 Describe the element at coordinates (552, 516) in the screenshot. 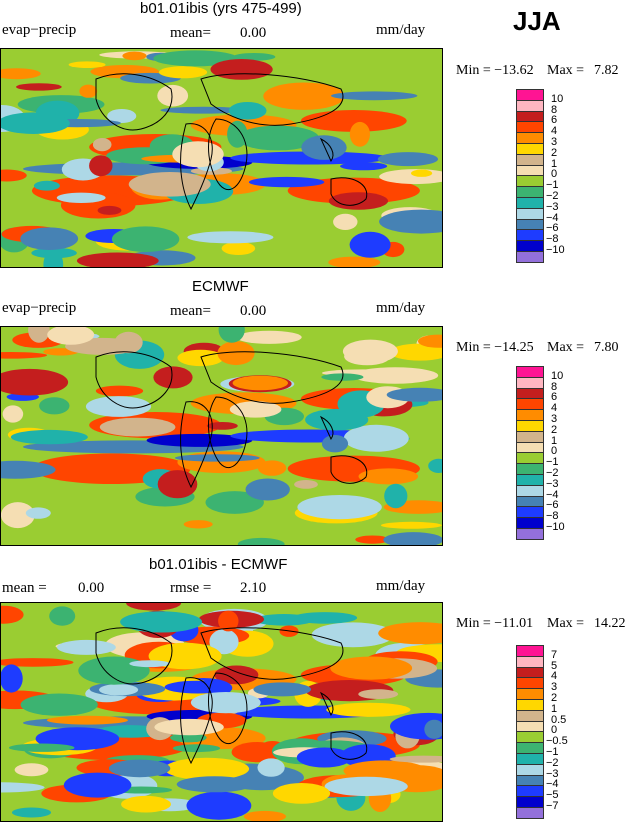

I see `colorbar-tick-label: −8` at that location.